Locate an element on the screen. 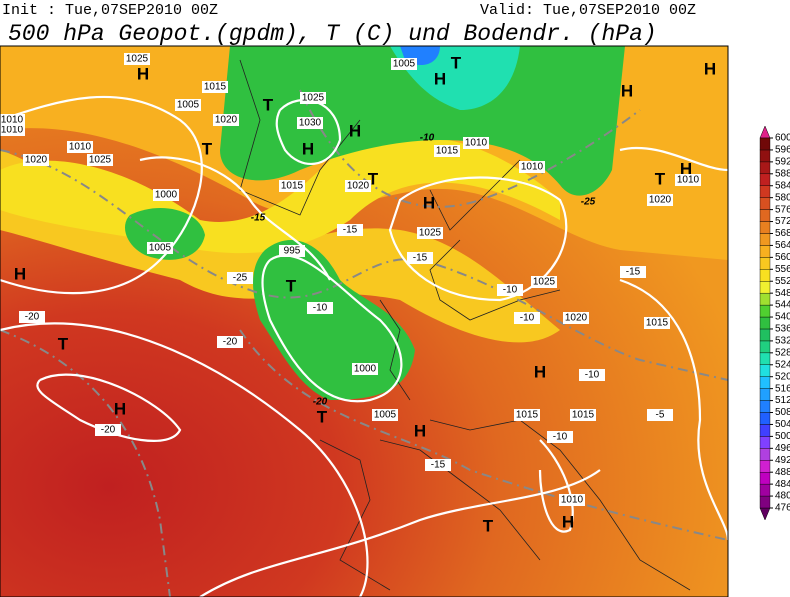  isobar-label: 1010 is located at coordinates (572, 500).